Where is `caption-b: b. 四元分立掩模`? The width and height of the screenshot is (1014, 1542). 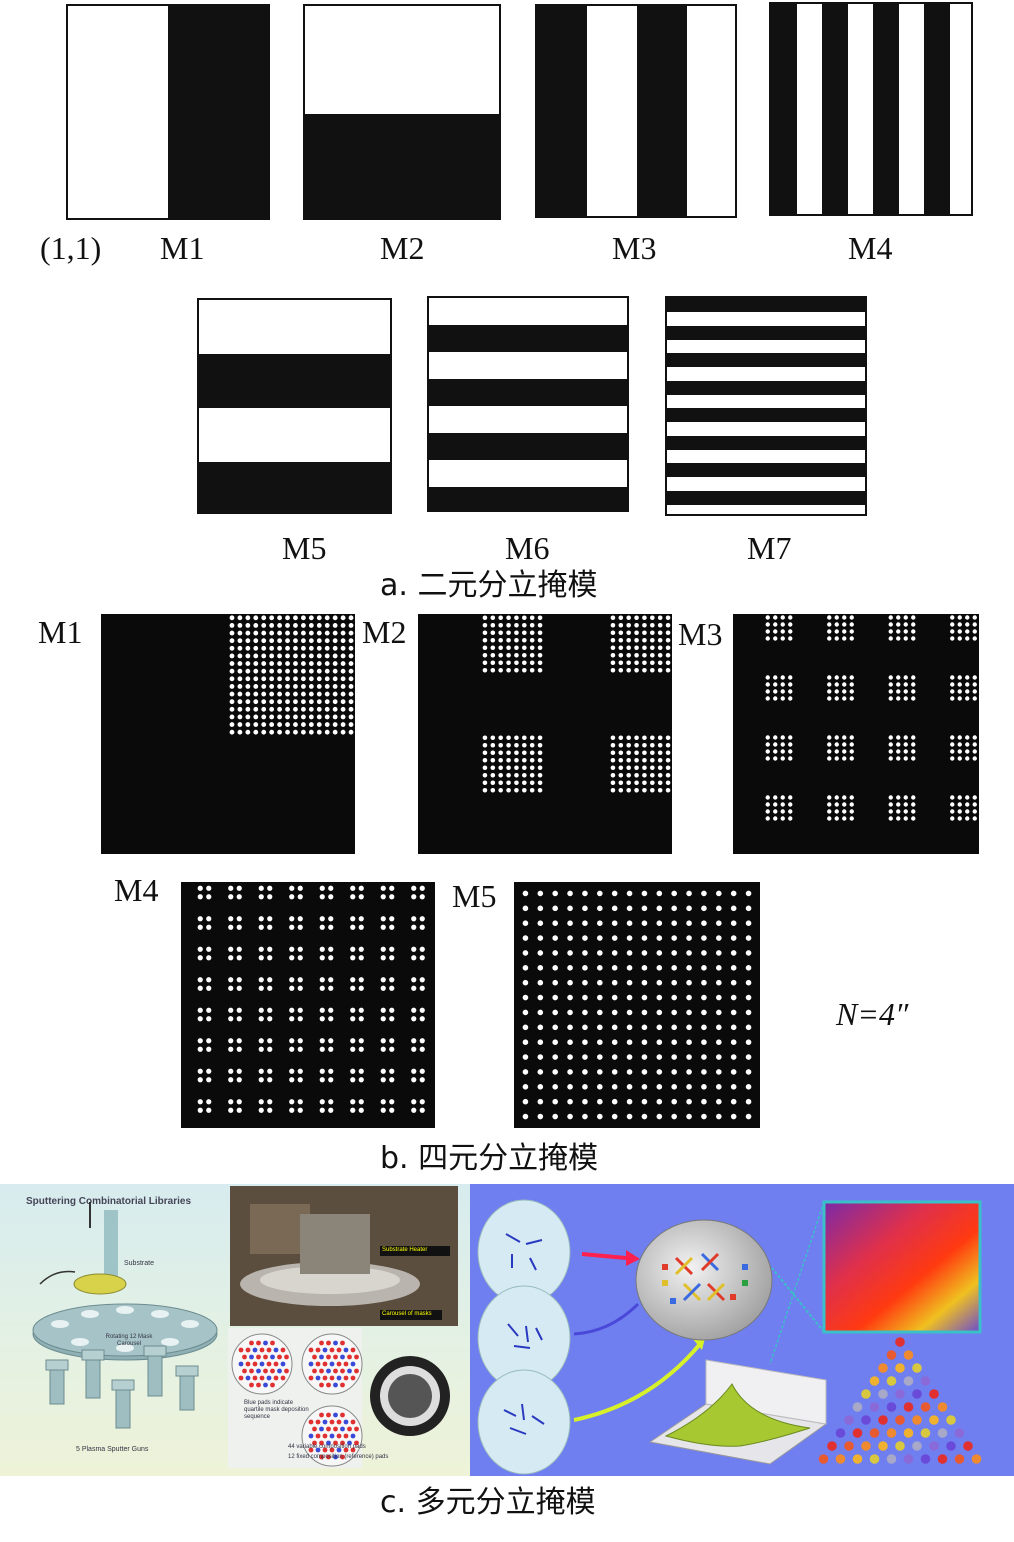 caption-b: b. 四元分立掩模 is located at coordinates (489, 1159).